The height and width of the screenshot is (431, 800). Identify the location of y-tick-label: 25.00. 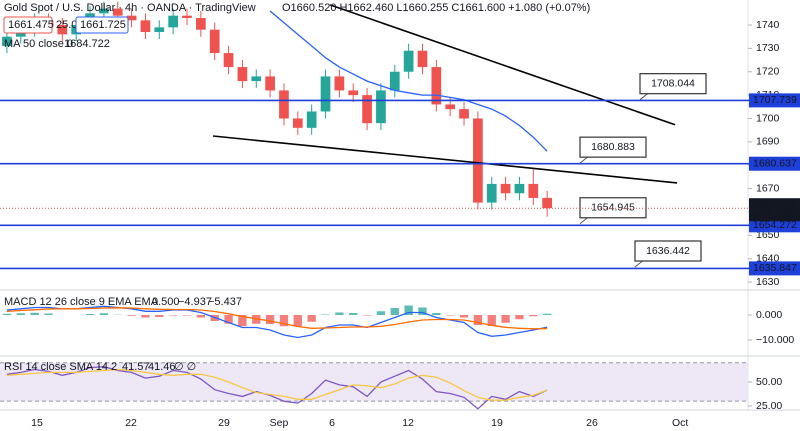
(769, 406).